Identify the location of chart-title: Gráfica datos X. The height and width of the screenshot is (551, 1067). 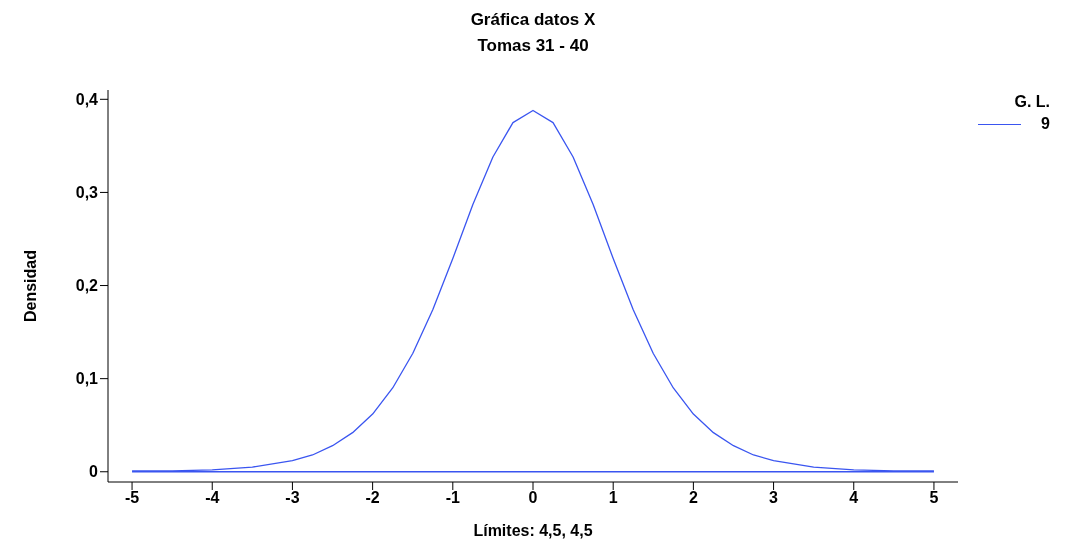
(533, 20).